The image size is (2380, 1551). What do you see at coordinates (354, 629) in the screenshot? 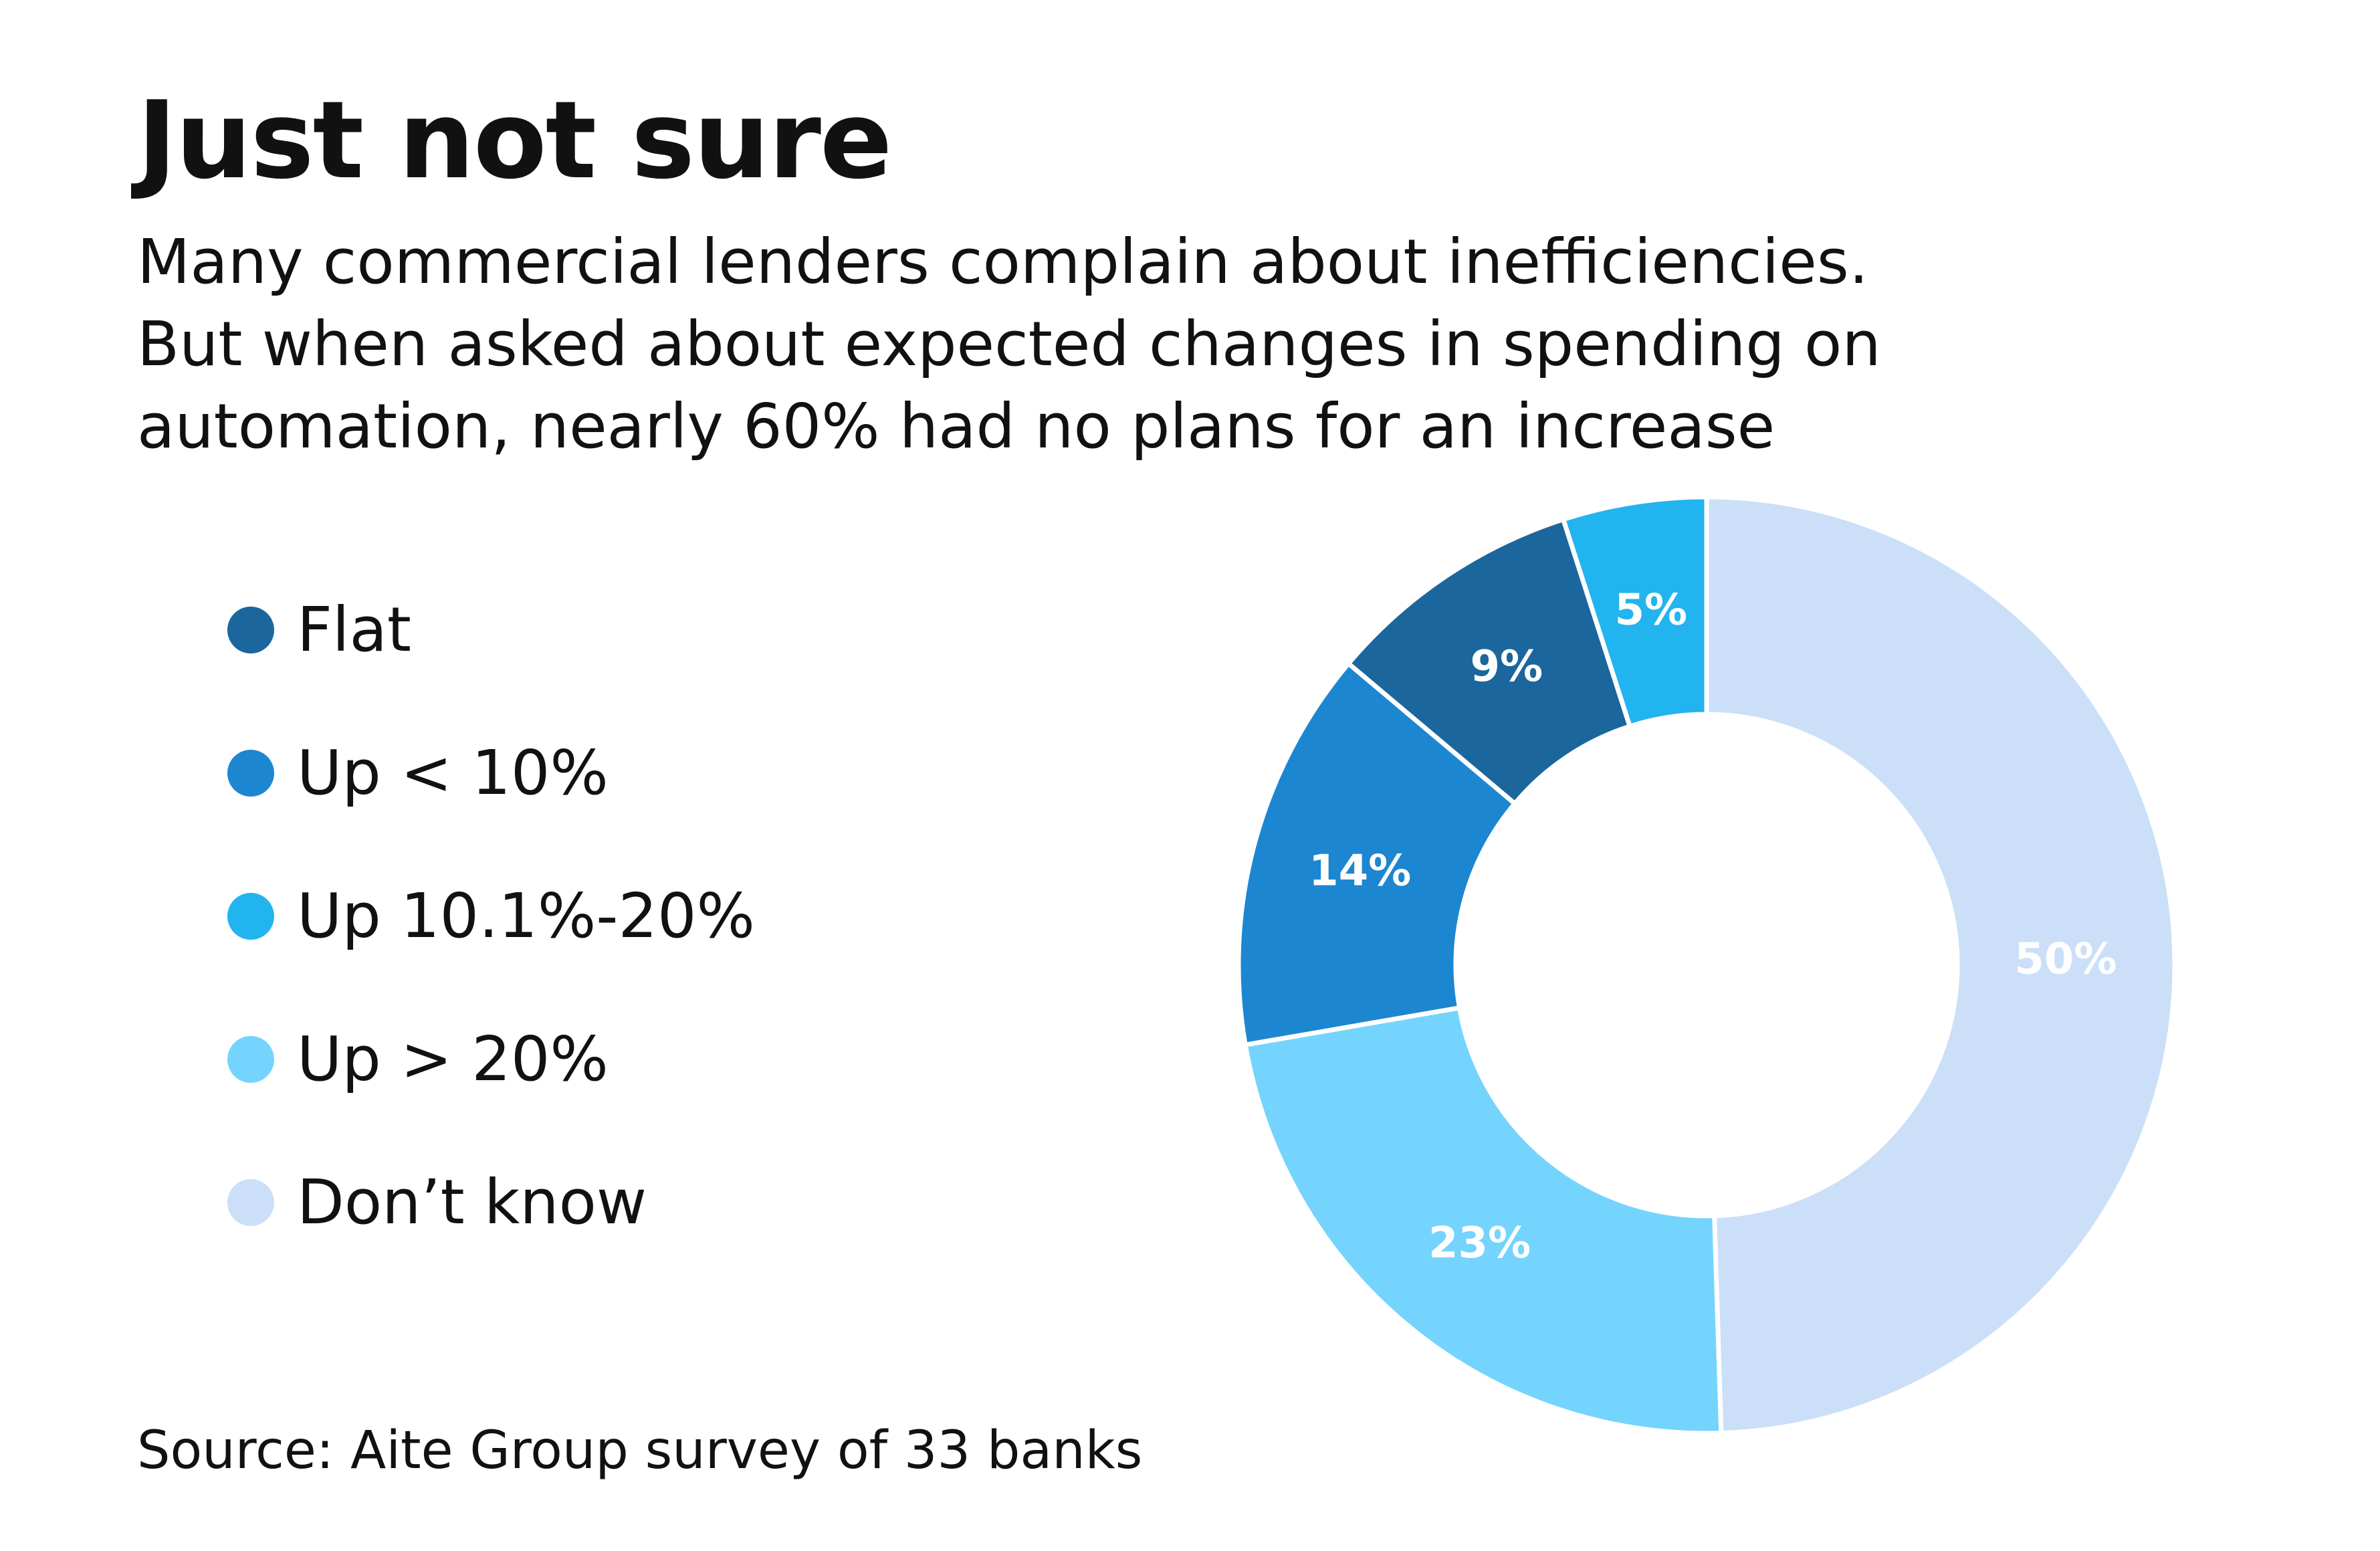
I see `legend-label: Flat` at bounding box center [354, 629].